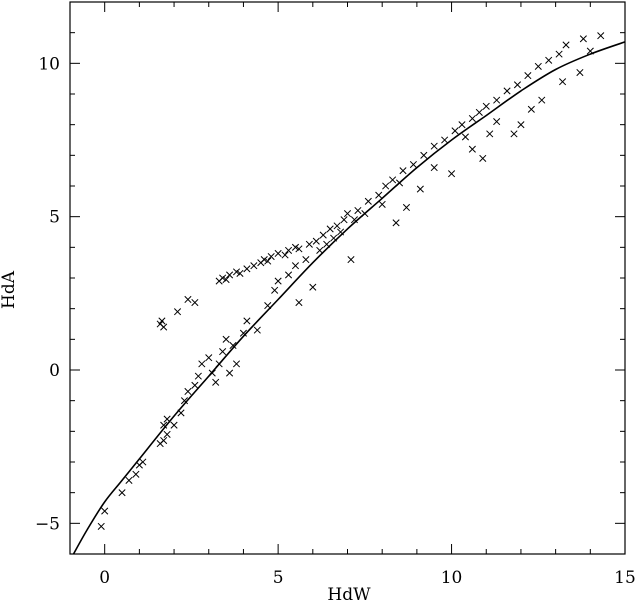  I want to click on x-tick-label: 0, so click(104, 578).